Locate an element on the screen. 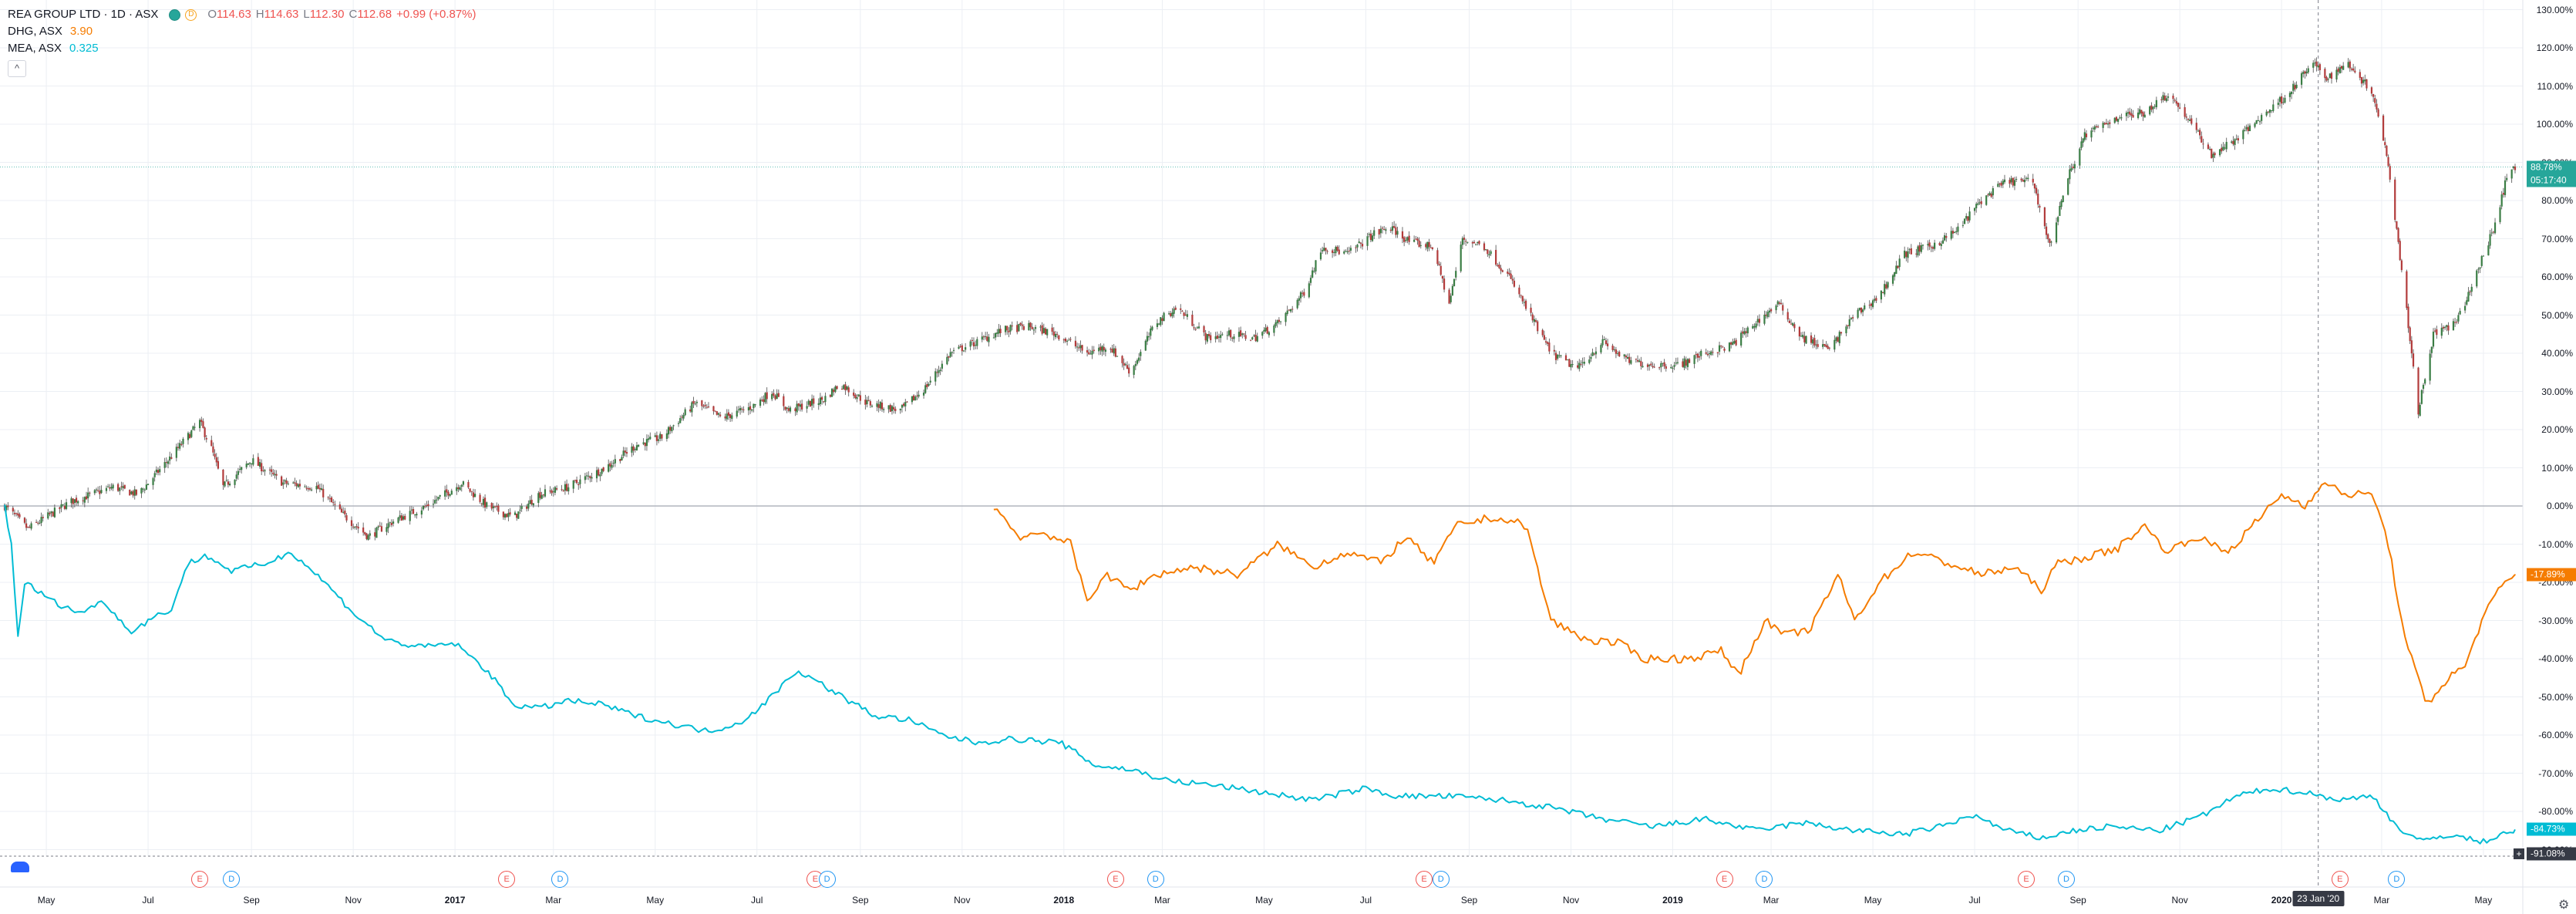 This screenshot has width=2576, height=914. symbol-title: REA GROUP LTD · 1D · ASX is located at coordinates (84, 14).